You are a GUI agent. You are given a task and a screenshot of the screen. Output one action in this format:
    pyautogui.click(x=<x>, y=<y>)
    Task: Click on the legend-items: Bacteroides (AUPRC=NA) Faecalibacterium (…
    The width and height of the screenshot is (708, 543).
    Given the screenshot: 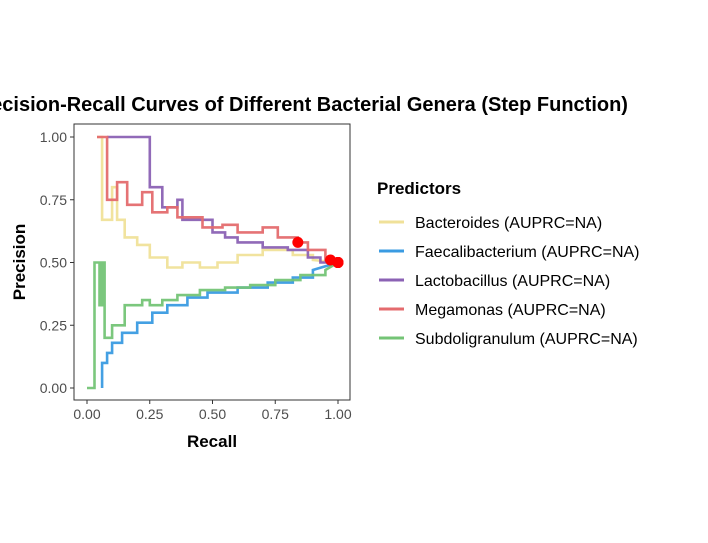 What is the action you would take?
    pyautogui.click(x=509, y=281)
    